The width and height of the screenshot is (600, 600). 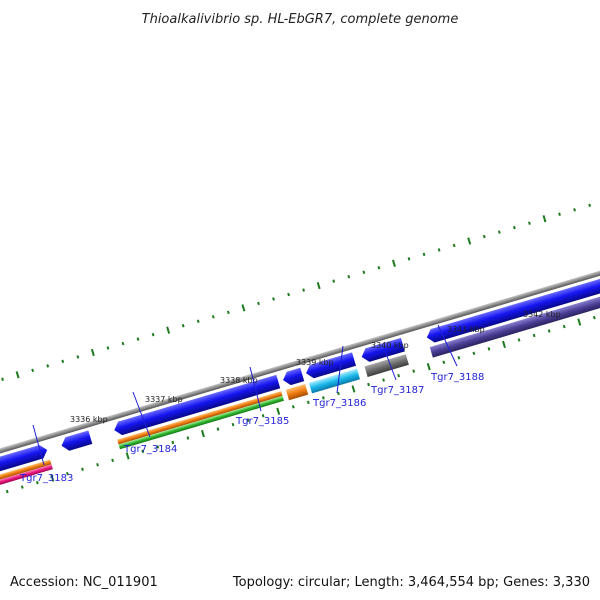 I want to click on gene-label-tgr7-3188: Tgr7_3188, so click(x=457, y=377).